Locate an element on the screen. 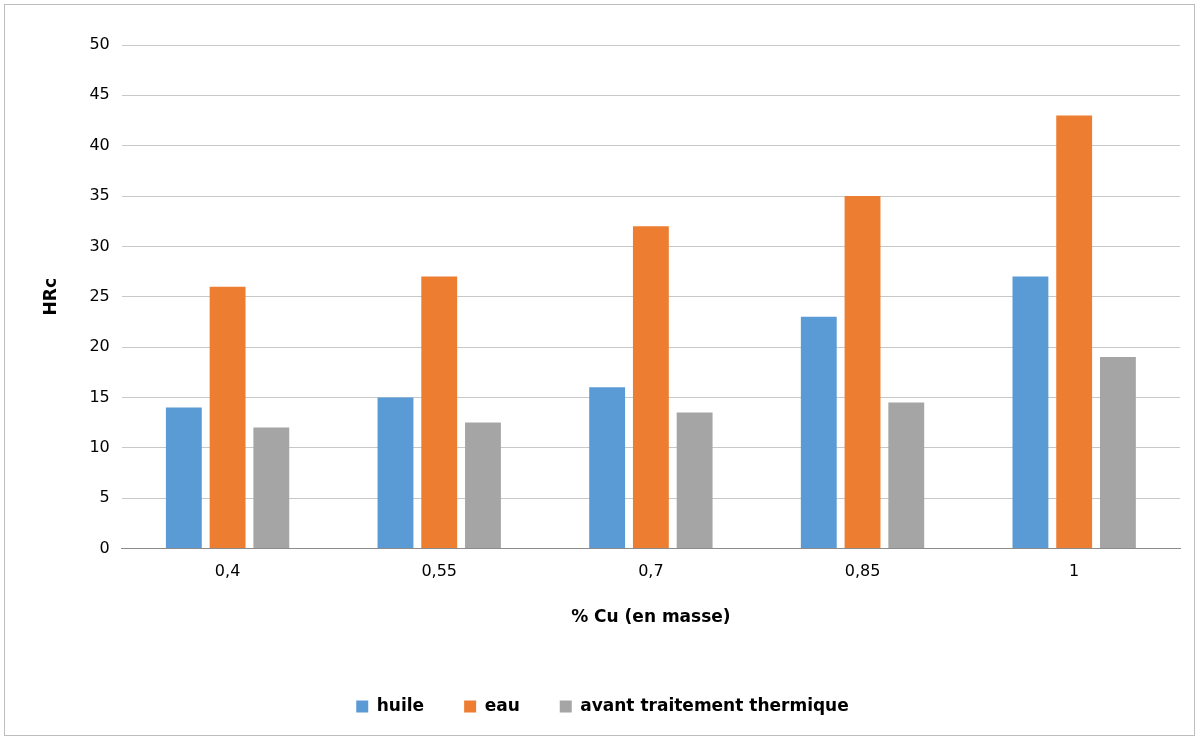  y-tick-label: 50 is located at coordinates (99, 44).